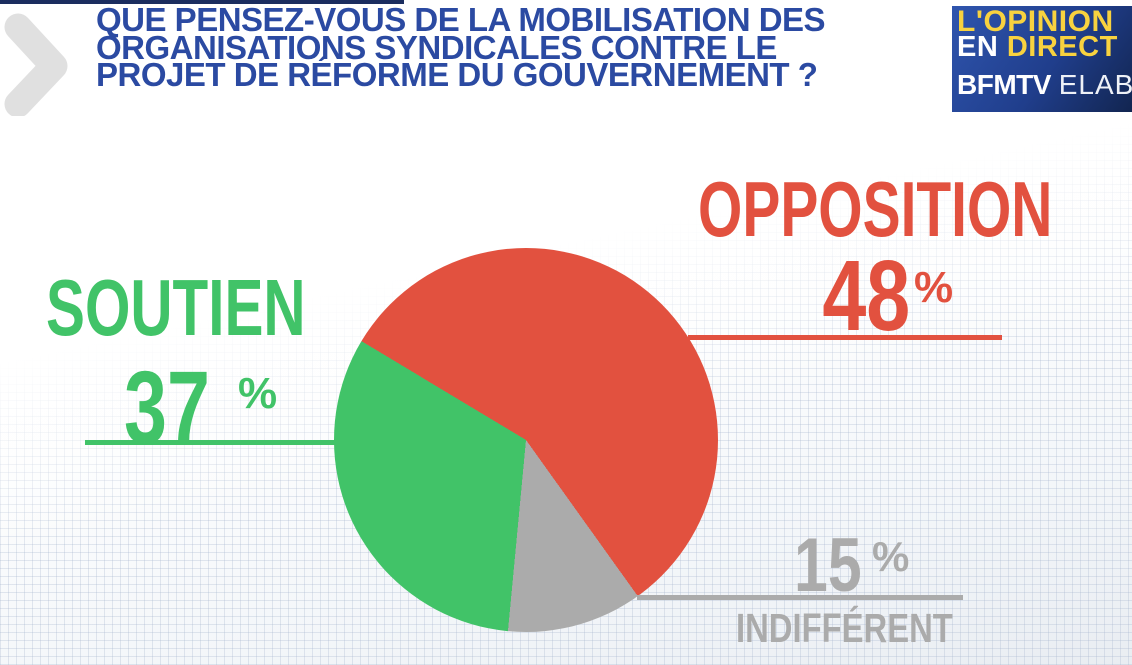 The height and width of the screenshot is (665, 1132). I want to click on poll-question-line-2: ORGANISATIONS SYNDICALES CONTRE LE, so click(436, 47).